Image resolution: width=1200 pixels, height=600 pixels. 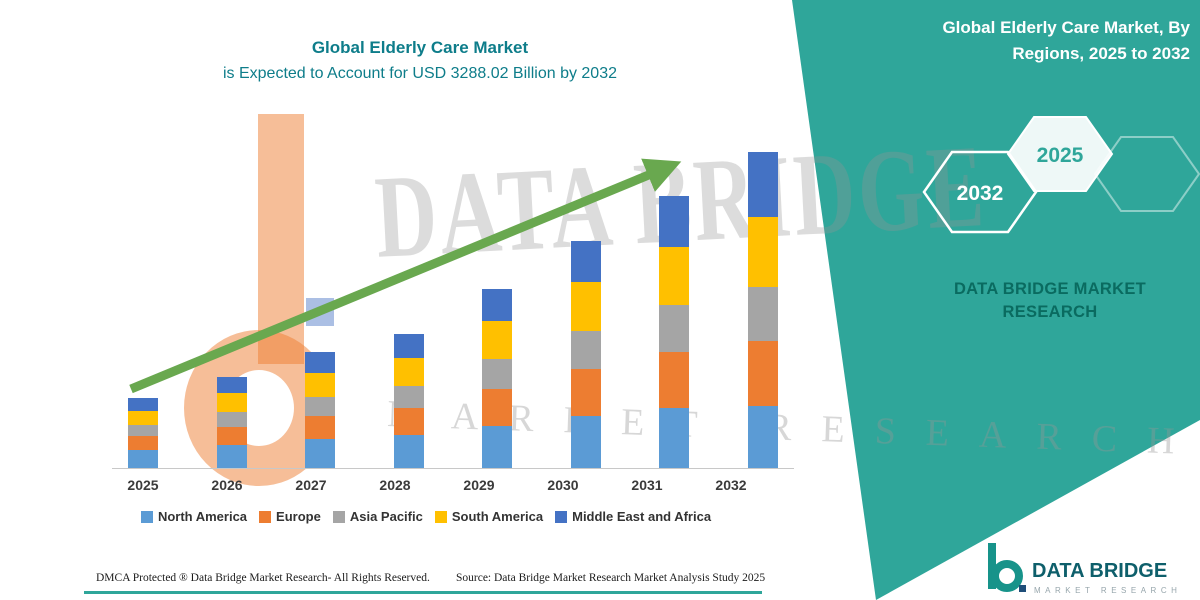 What do you see at coordinates (1101, 54) in the screenshot?
I see `right-panel-title-line2: Regions, 2025 to 2032` at bounding box center [1101, 54].